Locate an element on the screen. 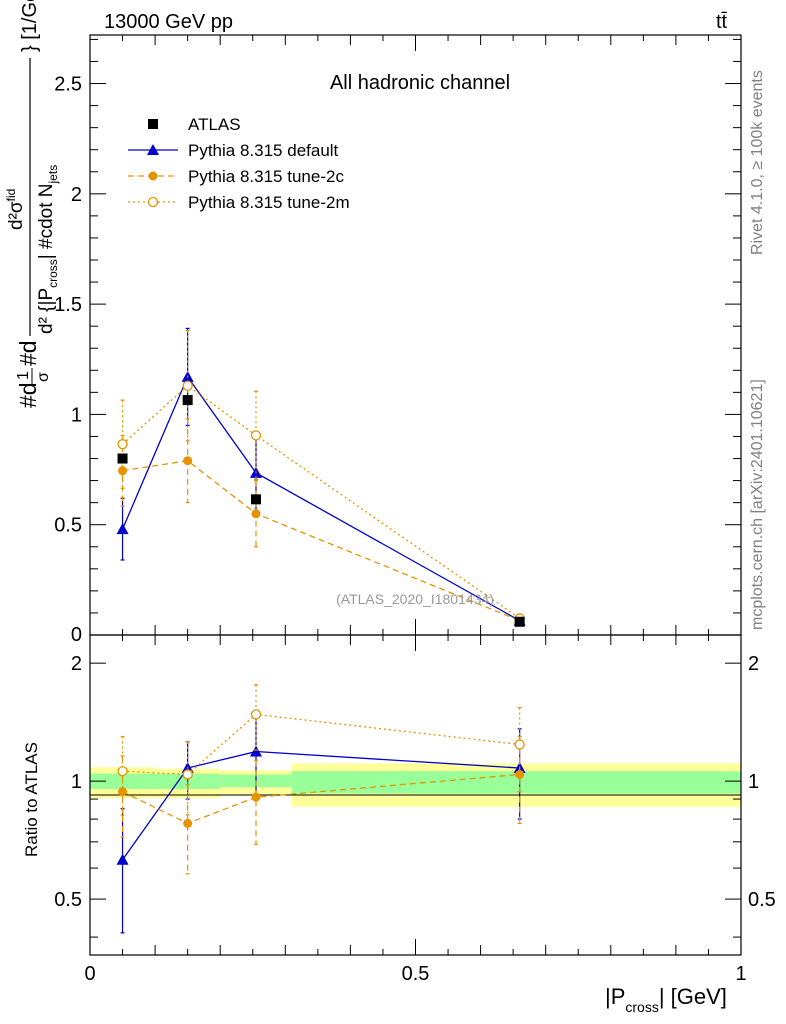  x-tick-label: 0 is located at coordinates (89, 974).